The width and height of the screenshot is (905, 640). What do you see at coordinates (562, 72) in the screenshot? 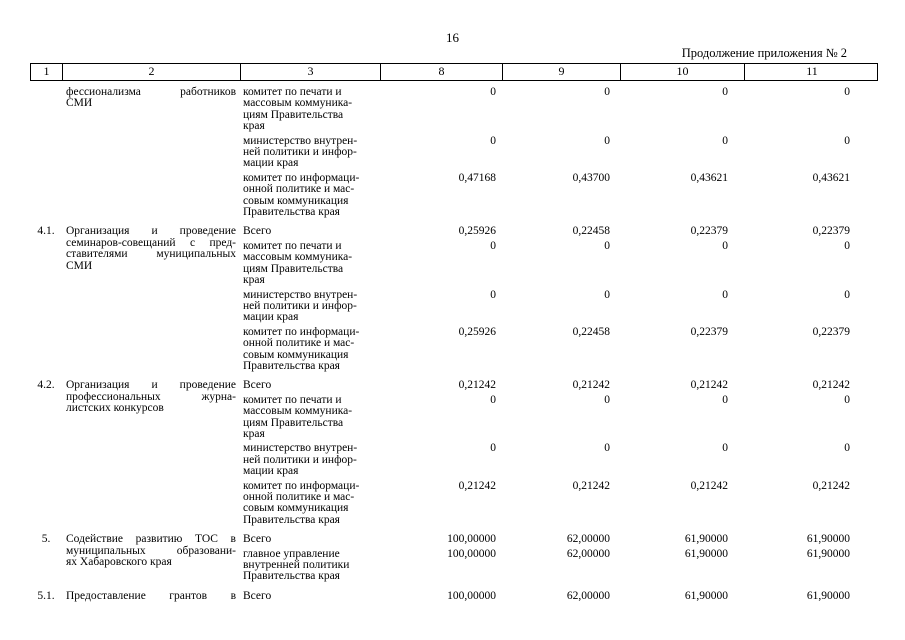
I see `header-cell-9: 9` at bounding box center [562, 72].